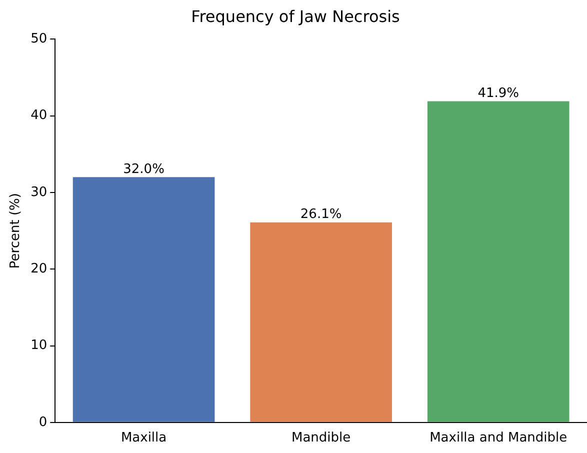  Describe the element at coordinates (295, 16) in the screenshot. I see `chart-title: Frequency of Jaw Necrosis` at that location.